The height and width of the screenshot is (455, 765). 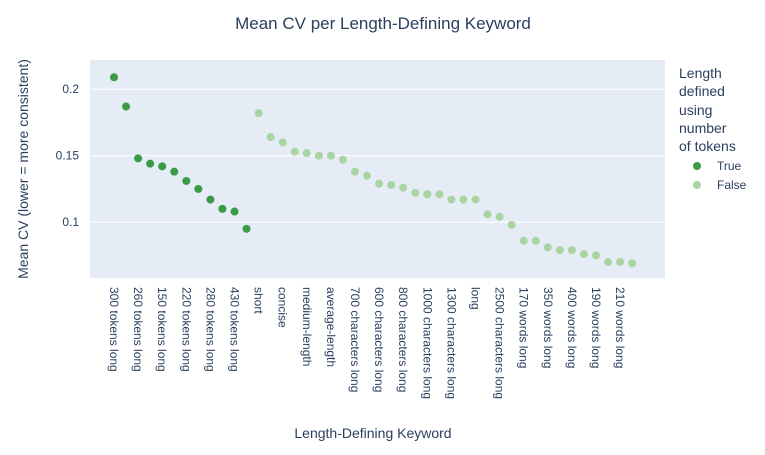 I want to click on legend-marker-false, so click(x=697, y=185).